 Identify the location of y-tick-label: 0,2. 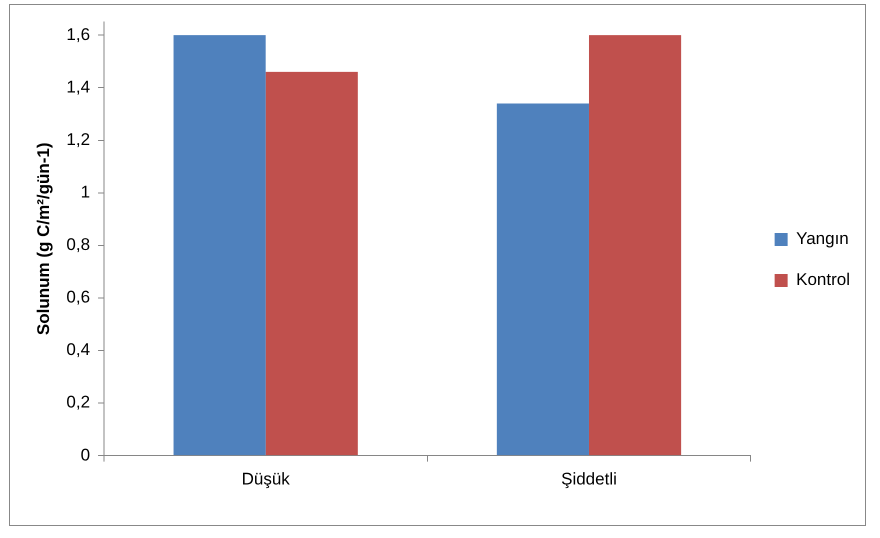
(78, 402).